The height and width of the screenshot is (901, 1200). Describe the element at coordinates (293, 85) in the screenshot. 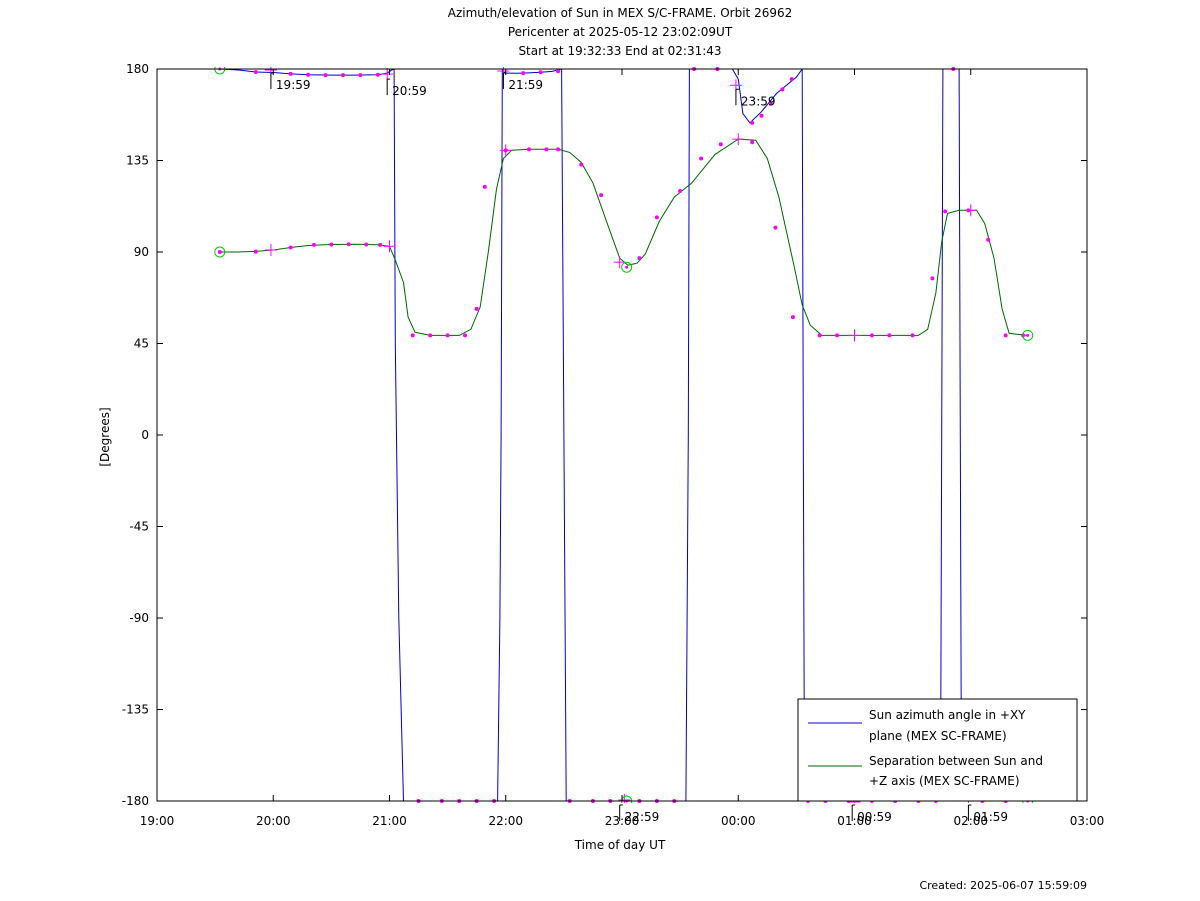

I see `time-annotation-label-0: 19:59` at that location.